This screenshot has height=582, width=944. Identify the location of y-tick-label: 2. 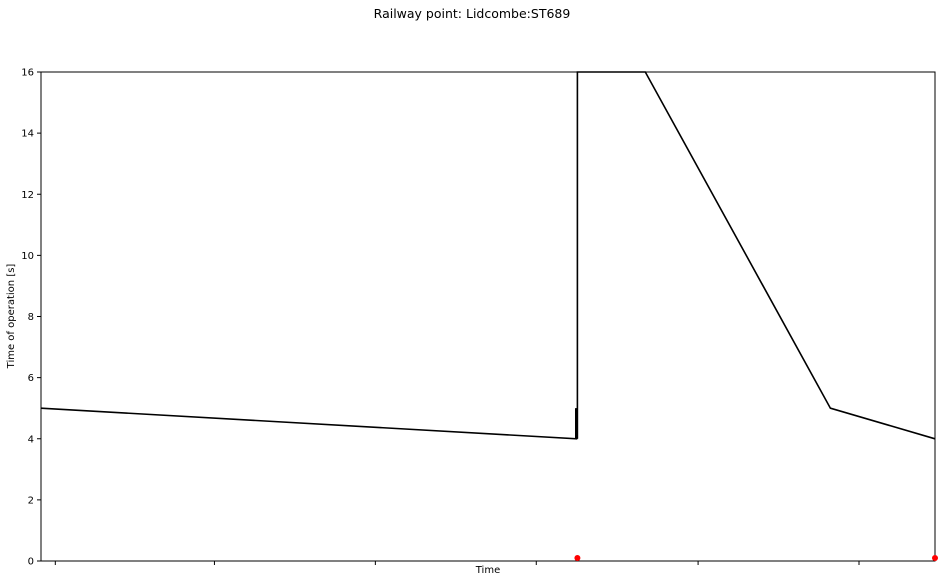
(31, 500).